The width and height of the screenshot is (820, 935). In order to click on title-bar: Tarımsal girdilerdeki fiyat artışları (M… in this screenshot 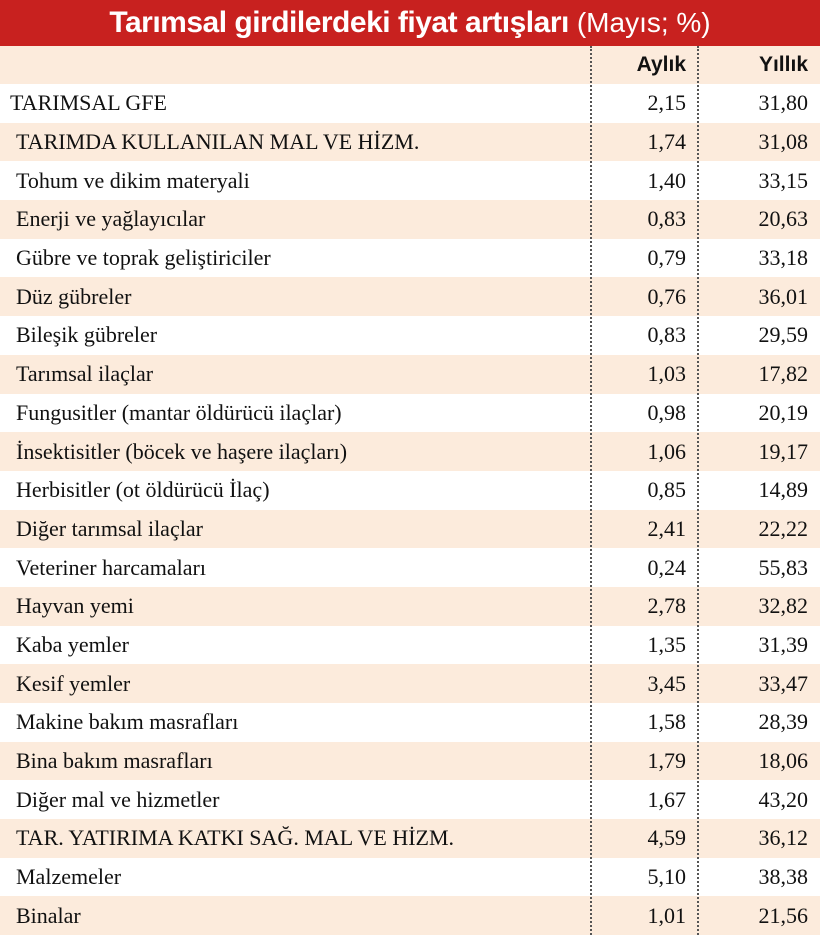, I will do `click(410, 23)`.